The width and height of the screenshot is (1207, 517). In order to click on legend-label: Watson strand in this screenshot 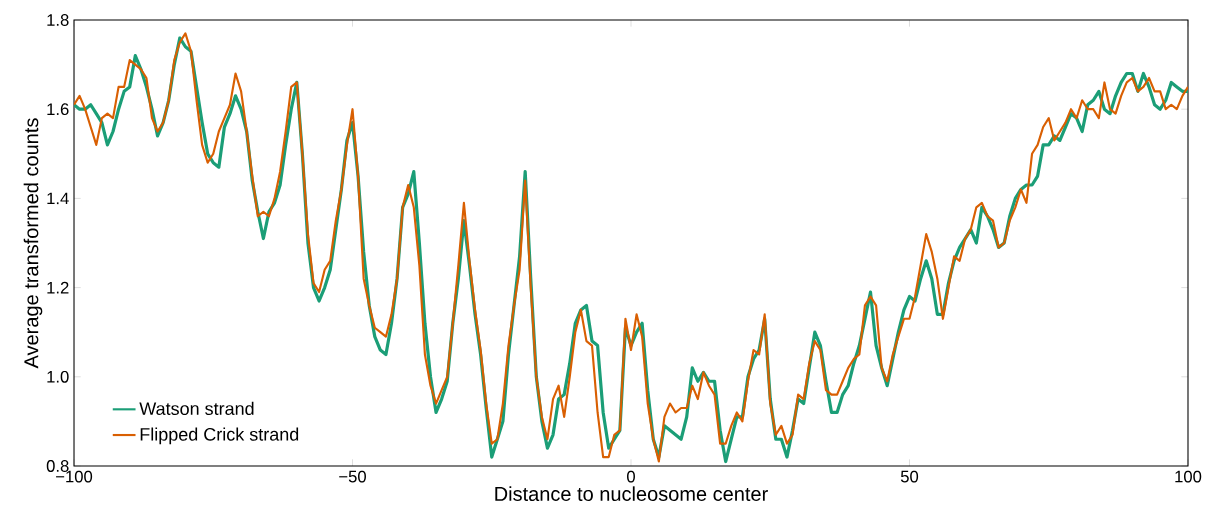, I will do `click(196, 408)`.